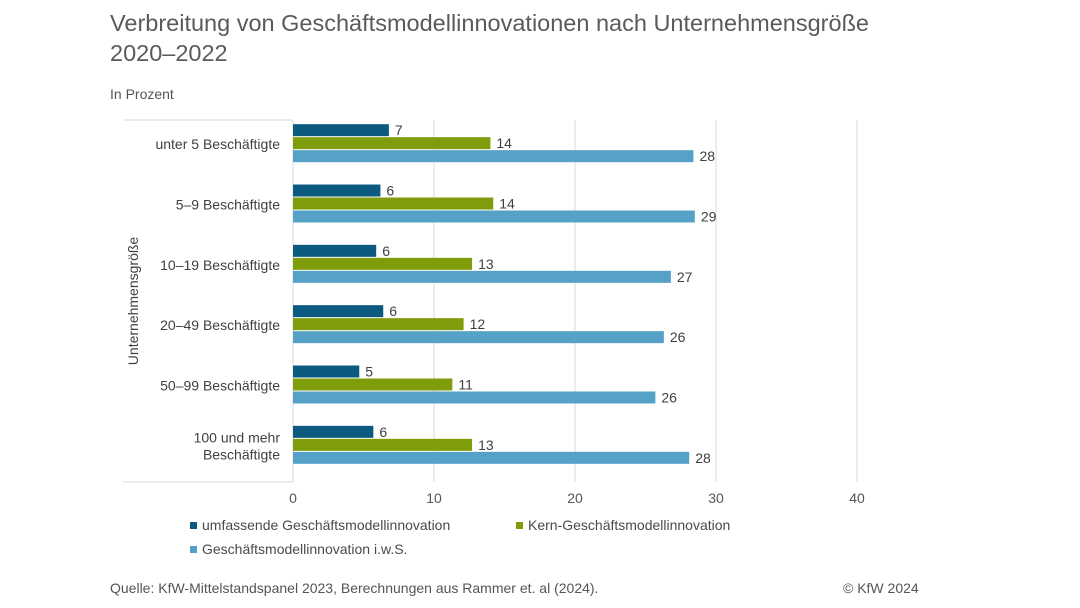 This screenshot has height=608, width=1080. Describe the element at coordinates (228, 205) in the screenshot. I see `category-label-1: 5–9 Beschäftigte` at that location.